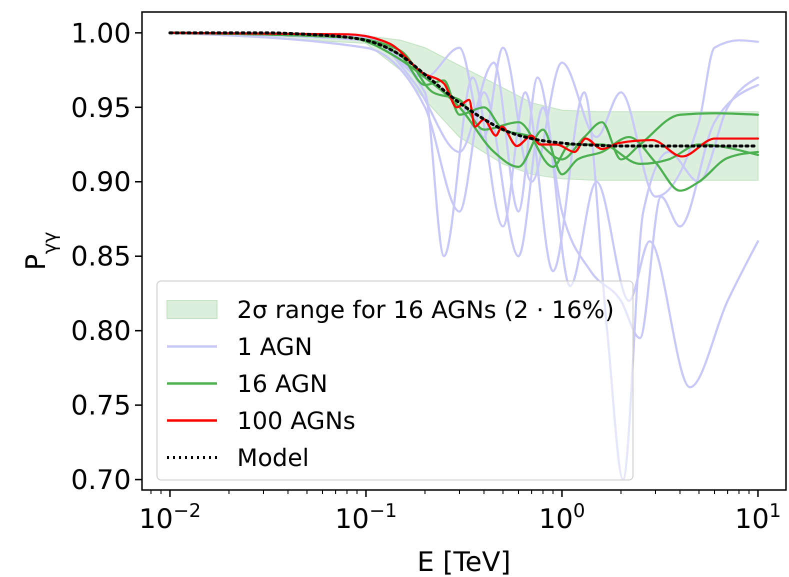 The image size is (789, 577). What do you see at coordinates (296, 420) in the screenshot?
I see `legend-label: 100 AGNs` at bounding box center [296, 420].